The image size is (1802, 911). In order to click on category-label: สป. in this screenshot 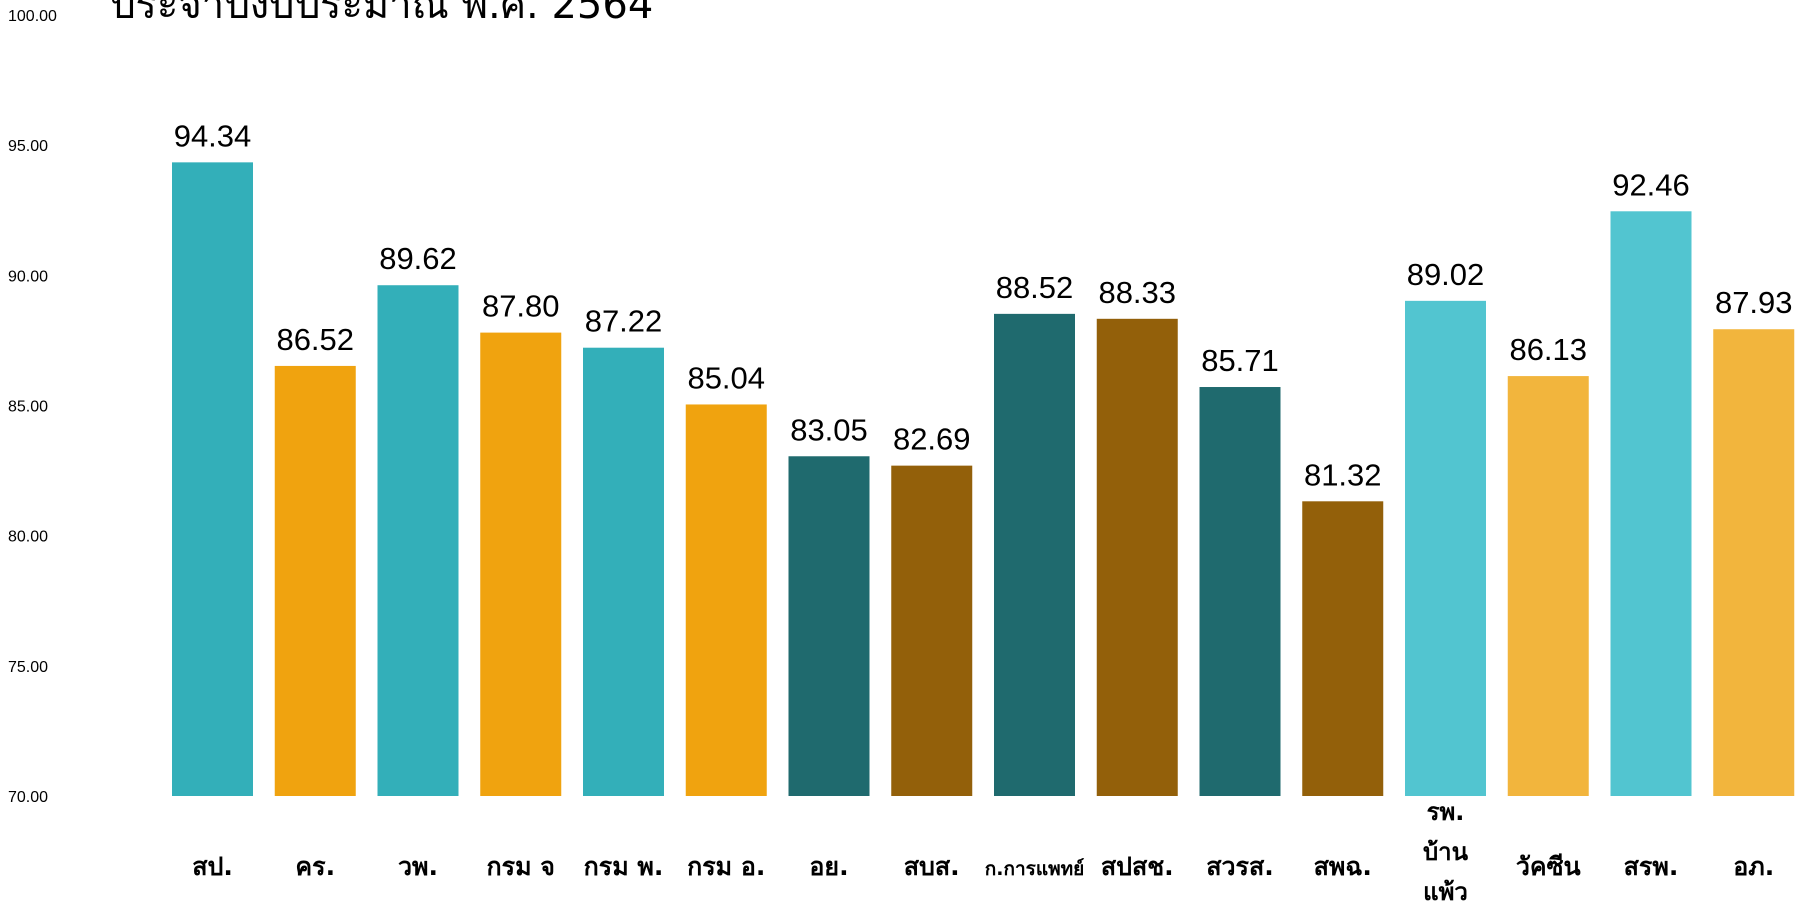, I will do `click(212, 866)`.